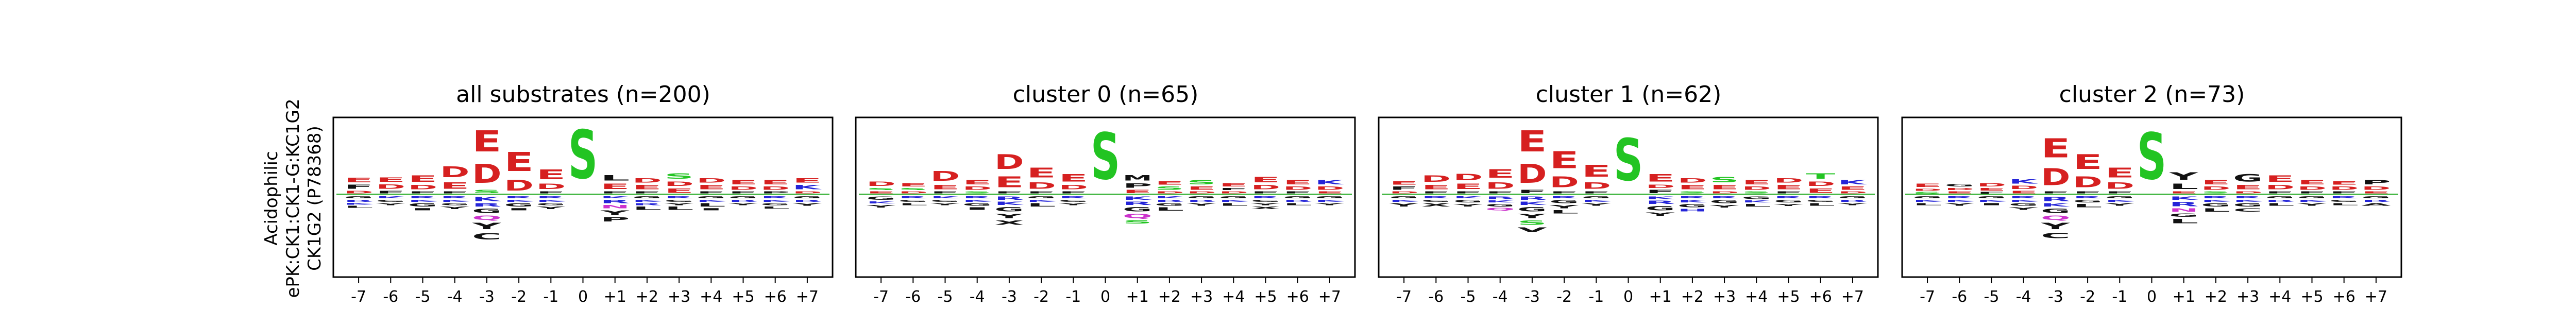 This screenshot has width=2576, height=309. I want to click on logo-letter-I: I, so click(711, 209).